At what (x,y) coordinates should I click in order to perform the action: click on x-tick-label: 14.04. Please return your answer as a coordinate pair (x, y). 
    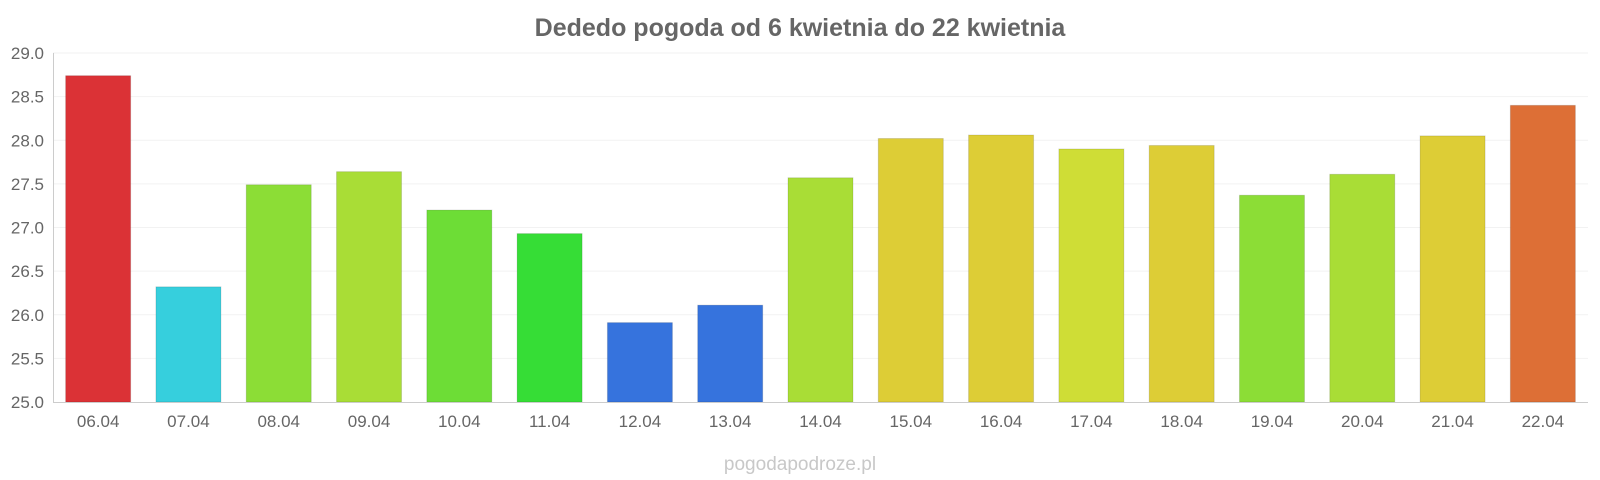
    Looking at the image, I should click on (820, 421).